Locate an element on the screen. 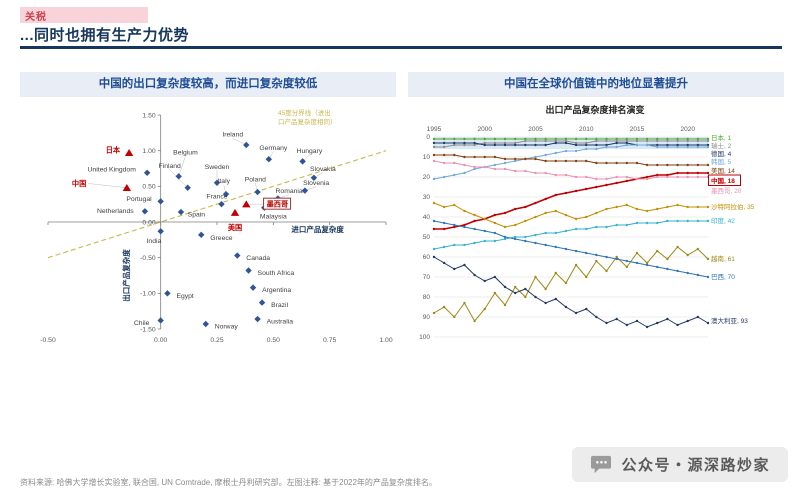 This screenshot has height=498, width=800. series-label: 美国, 14 is located at coordinates (723, 170).